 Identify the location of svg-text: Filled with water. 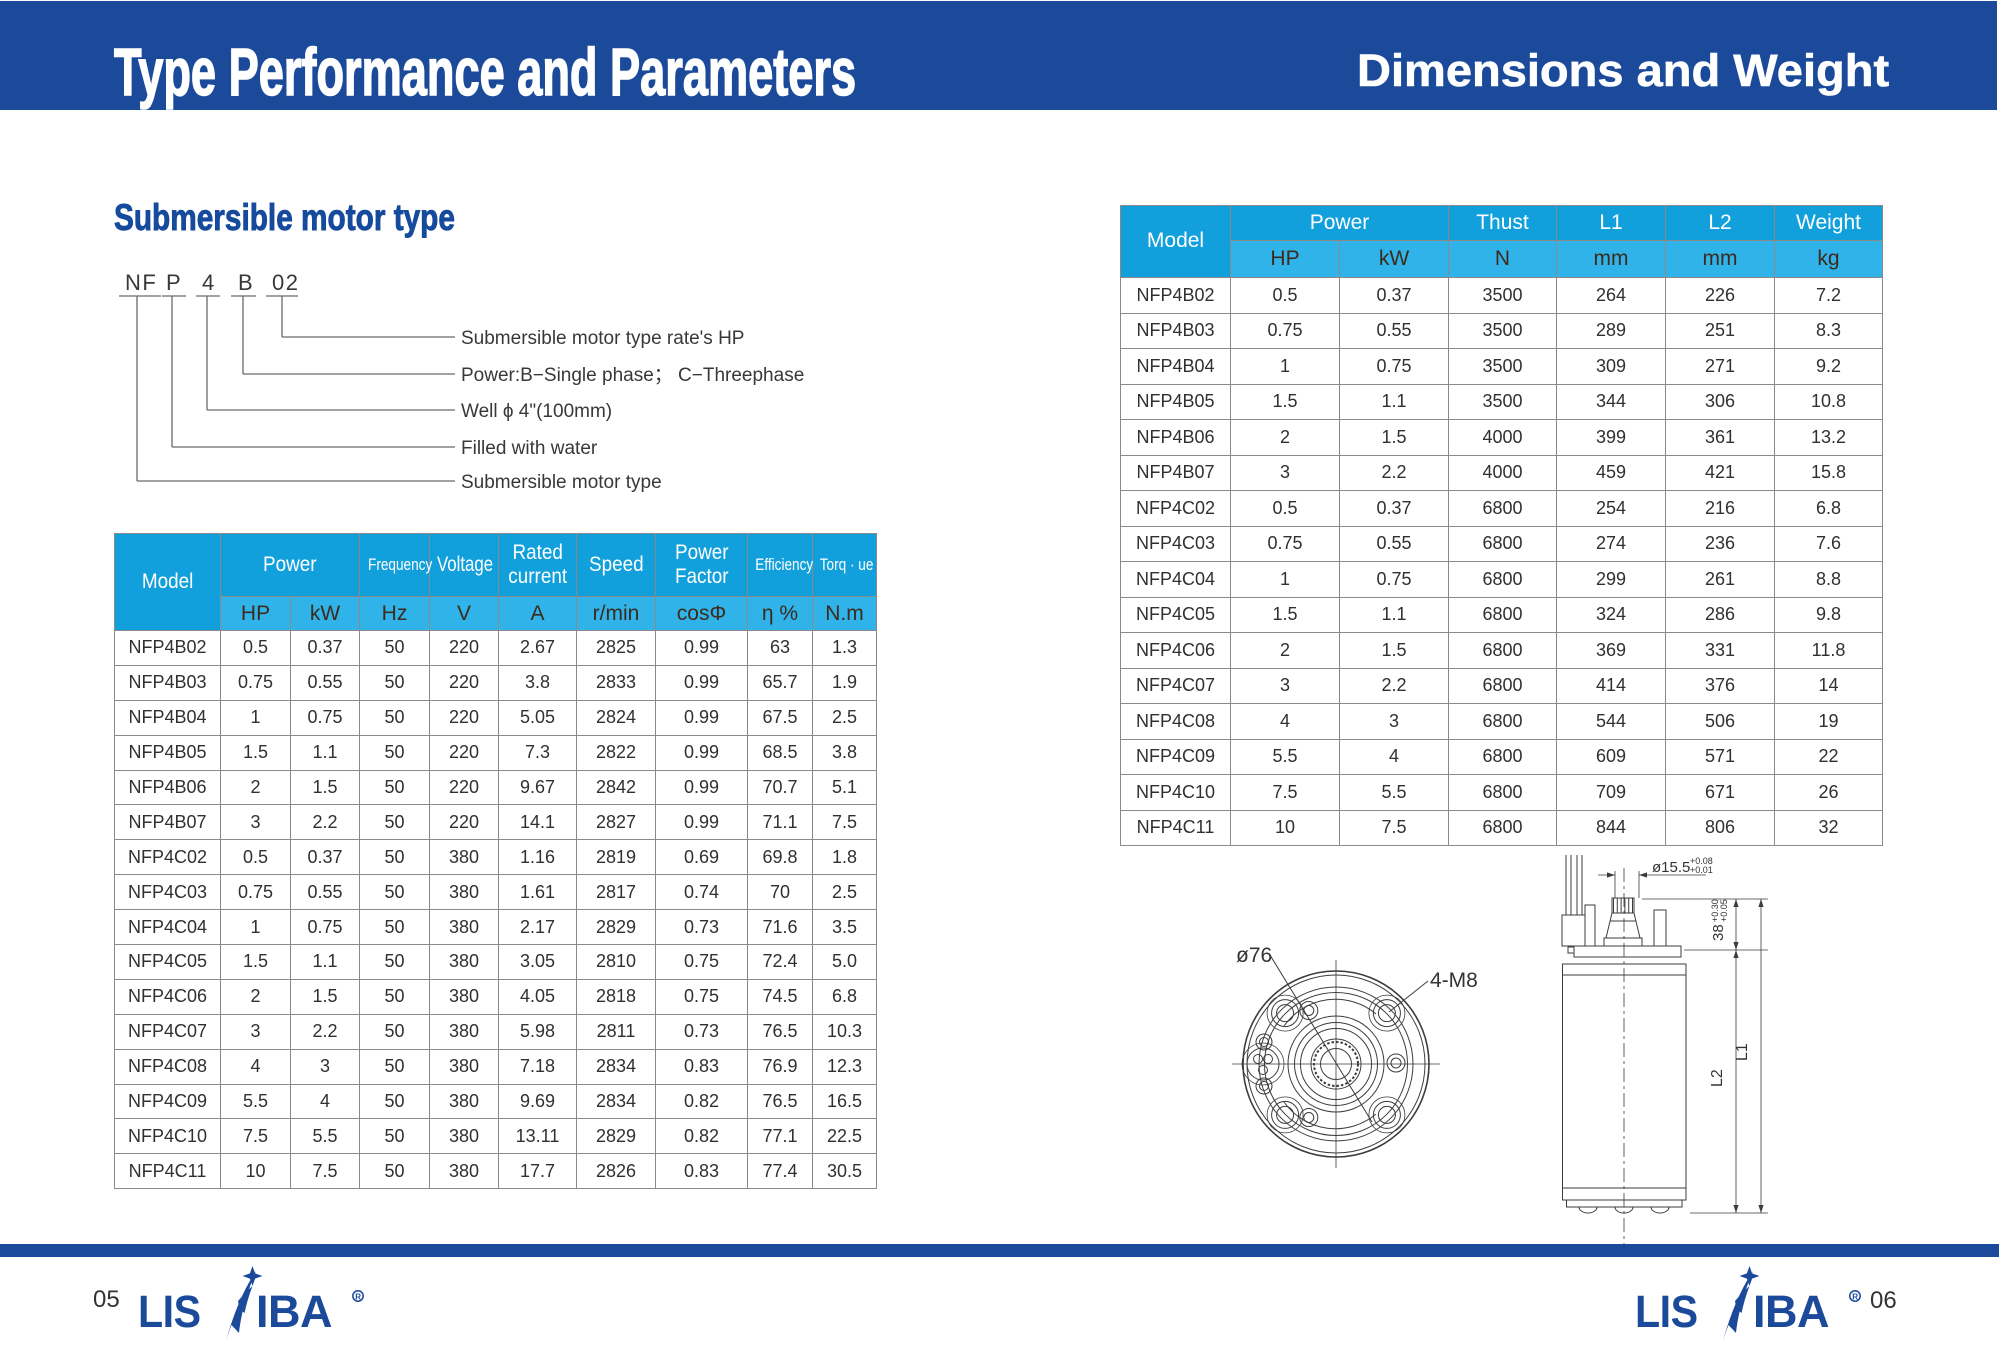
(529, 448).